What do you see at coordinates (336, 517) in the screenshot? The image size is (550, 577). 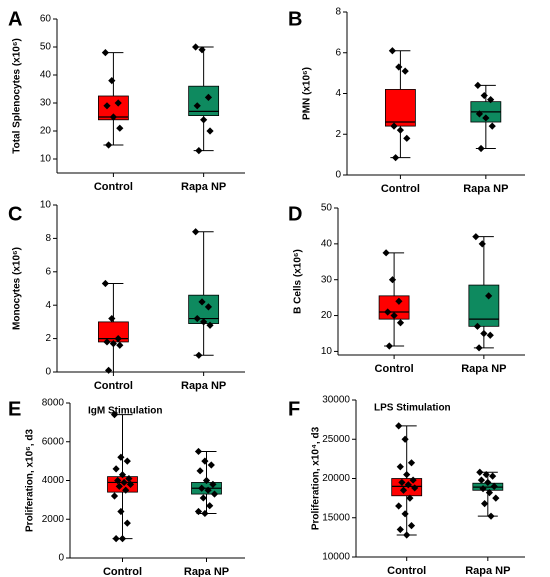 I see `y-tick-label: 15000` at bounding box center [336, 517].